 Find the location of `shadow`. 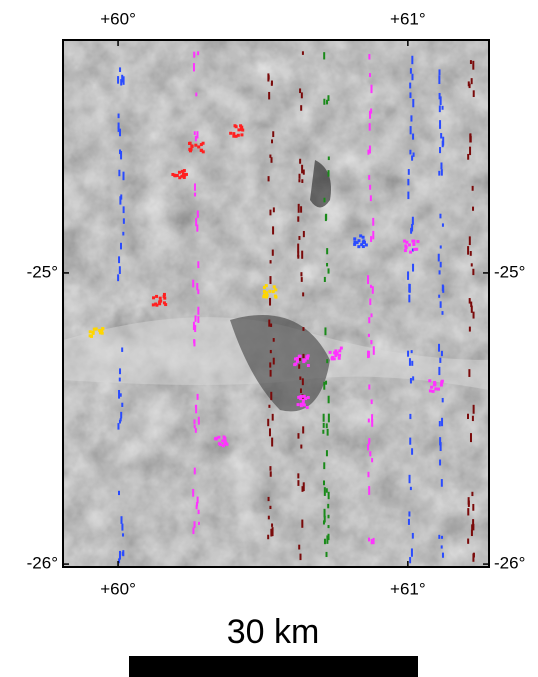

shadow is located at coordinates (320, 184).